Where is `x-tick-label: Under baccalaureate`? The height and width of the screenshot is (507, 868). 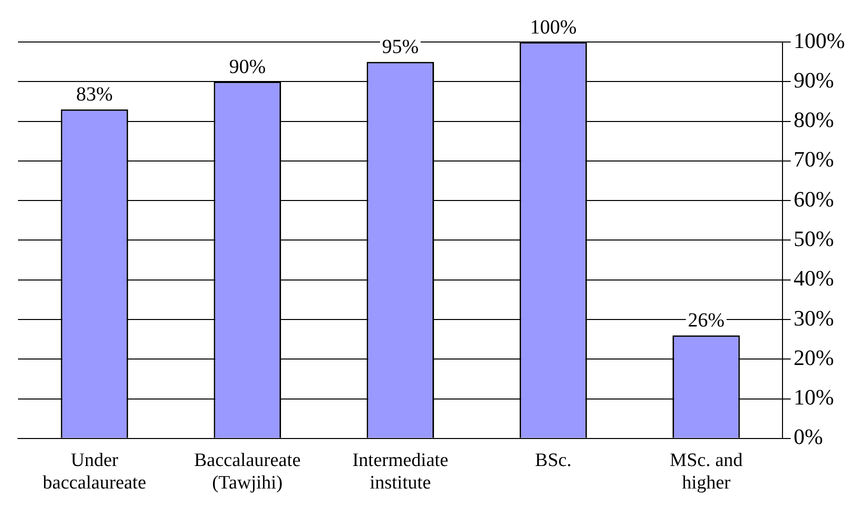 x-tick-label: Under baccalaureate is located at coordinates (94, 472).